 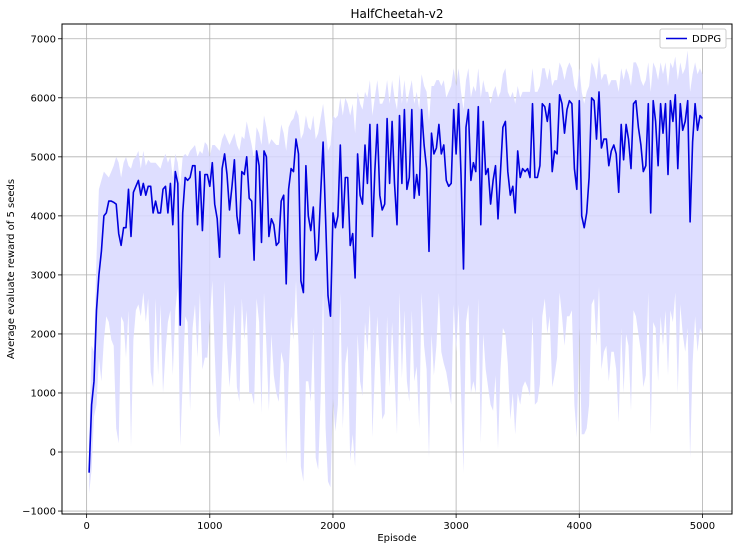 What do you see at coordinates (43, 39) in the screenshot?
I see `y-tick-label: 7000` at bounding box center [43, 39].